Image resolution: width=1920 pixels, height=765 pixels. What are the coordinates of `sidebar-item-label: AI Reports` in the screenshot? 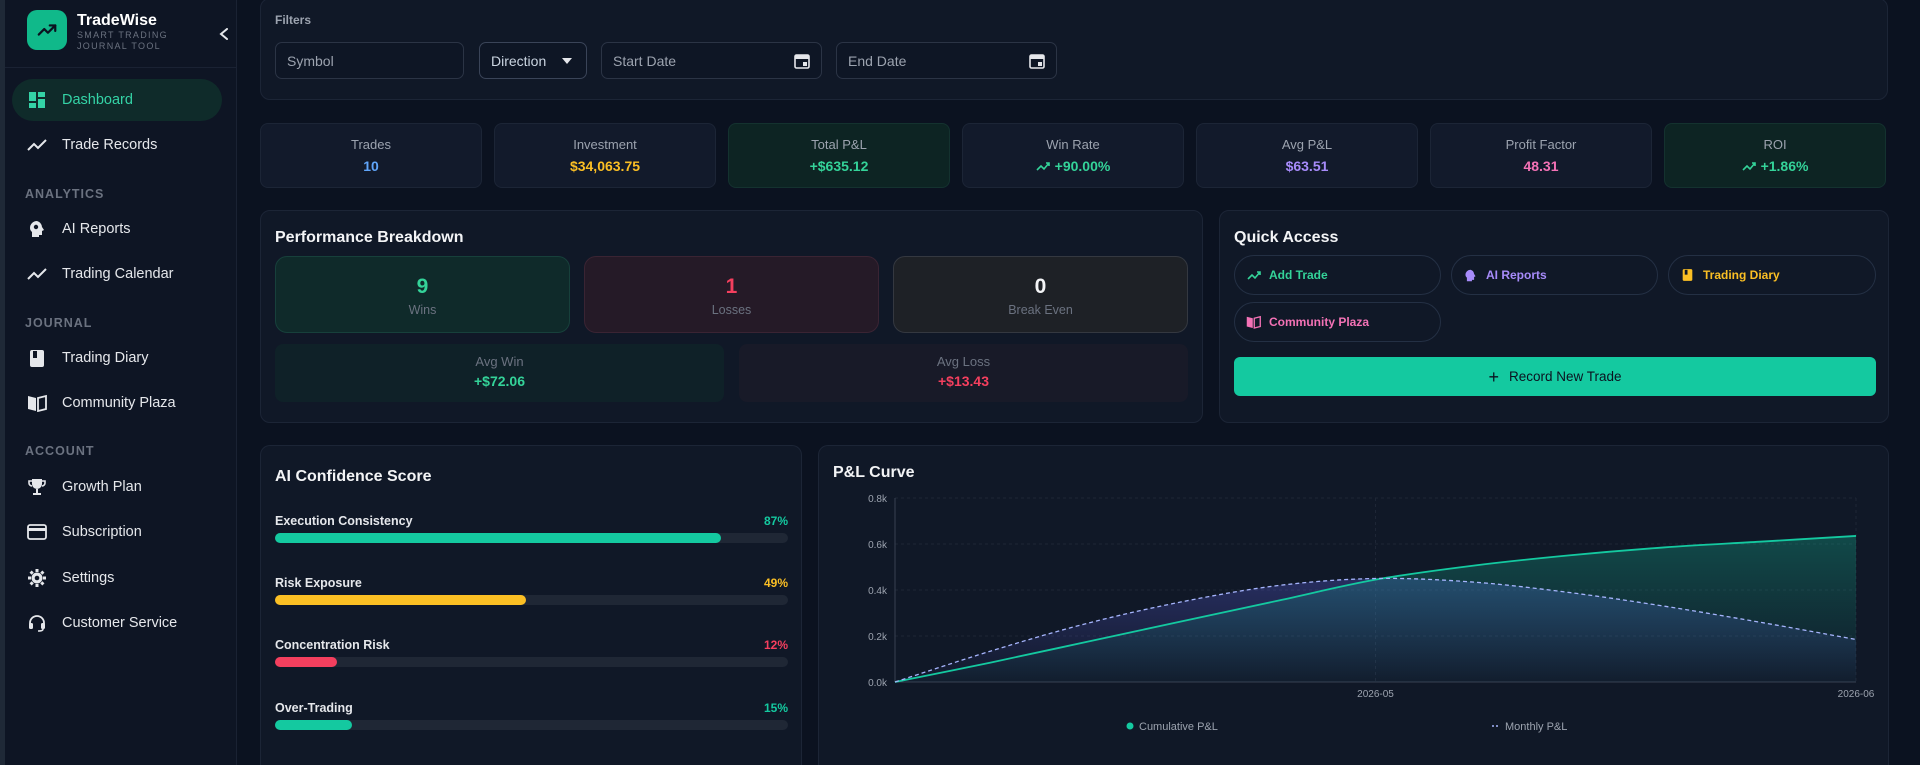 It's located at (96, 229).